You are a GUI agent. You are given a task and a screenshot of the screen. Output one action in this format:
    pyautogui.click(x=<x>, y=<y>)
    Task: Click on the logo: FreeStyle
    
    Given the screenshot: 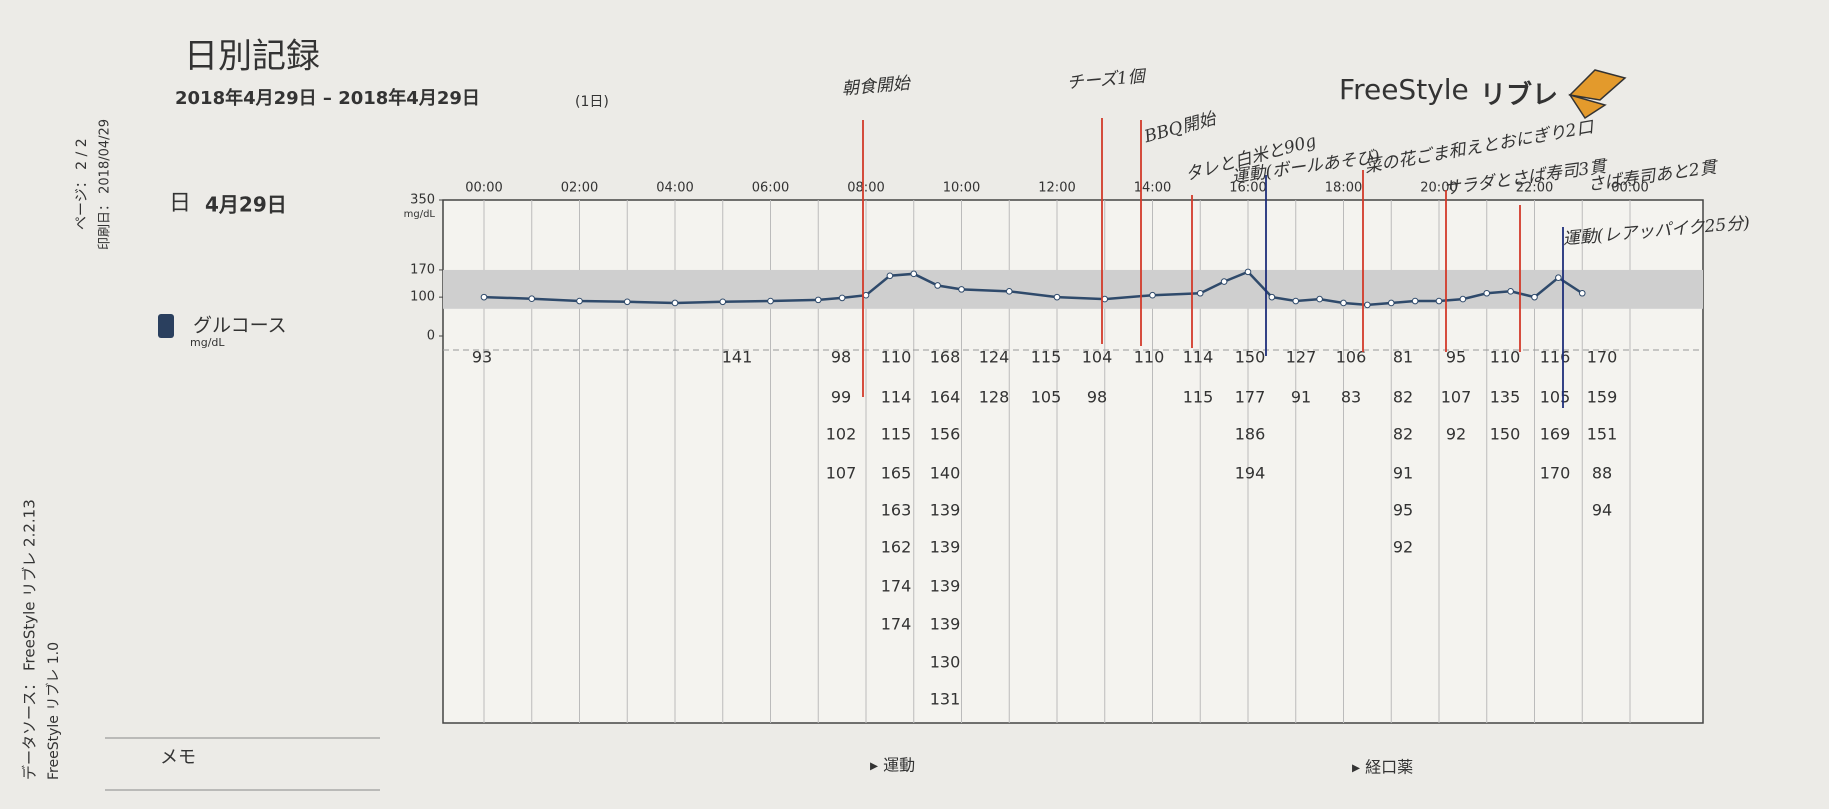 What is the action you would take?
    pyautogui.click(x=1404, y=89)
    